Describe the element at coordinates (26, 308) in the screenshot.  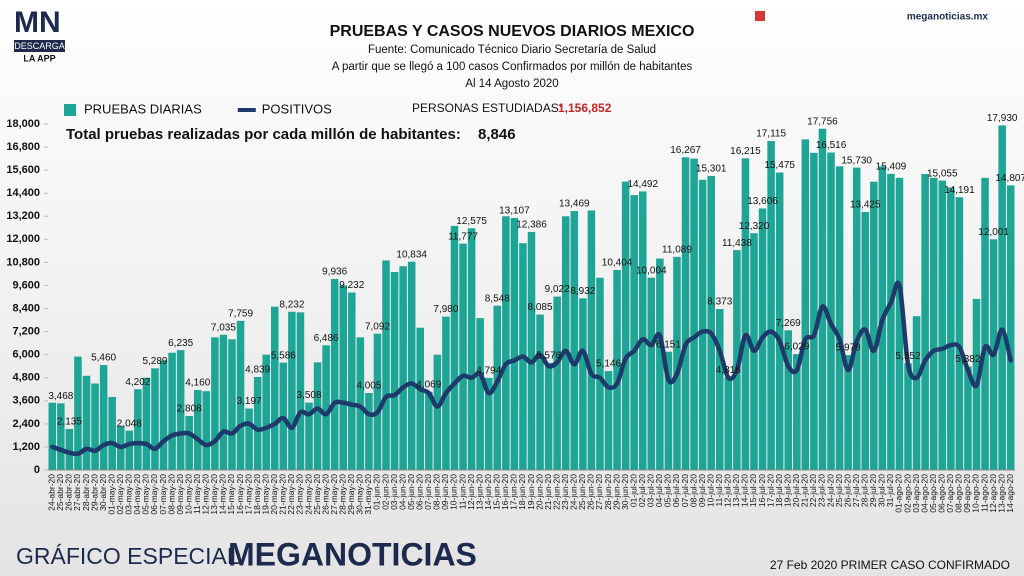
I see `y-tick-label: 8,400` at that location.